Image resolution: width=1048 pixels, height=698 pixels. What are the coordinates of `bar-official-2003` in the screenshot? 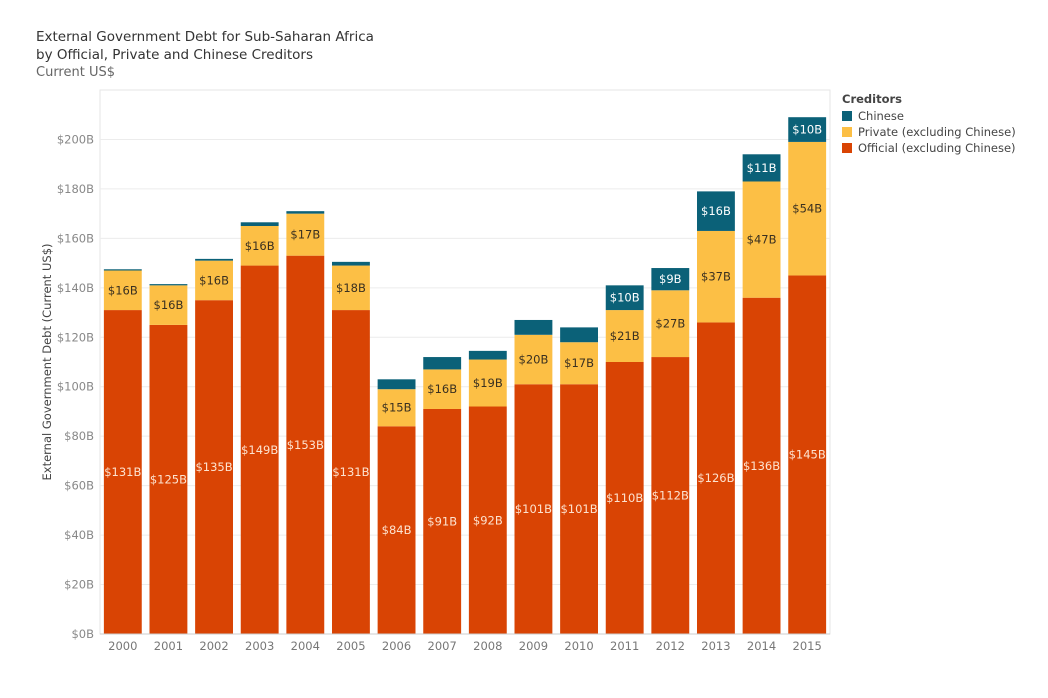 It's located at (259, 449).